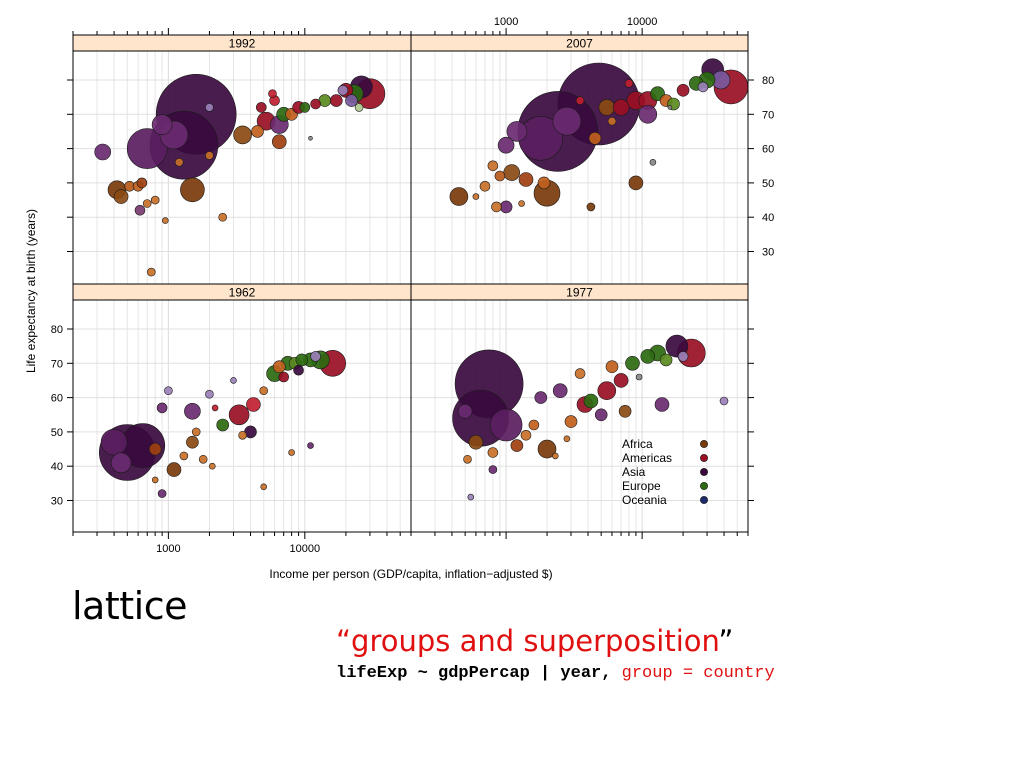 The width and height of the screenshot is (1024, 768). Describe the element at coordinates (242, 408) in the screenshot. I see `panel-1962: 1962` at that location.